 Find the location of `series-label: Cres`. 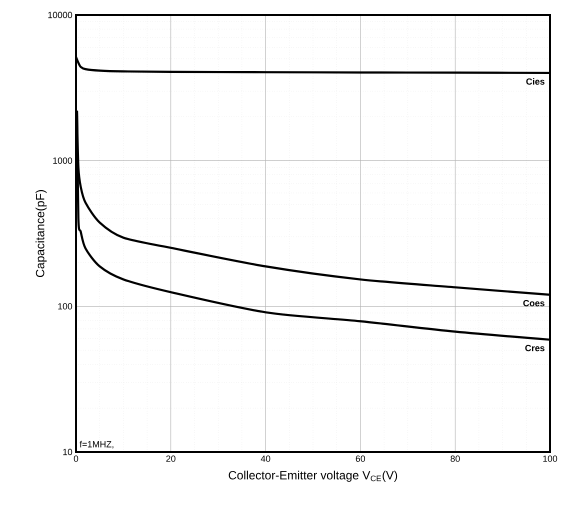

series-label: Cres is located at coordinates (534, 348).